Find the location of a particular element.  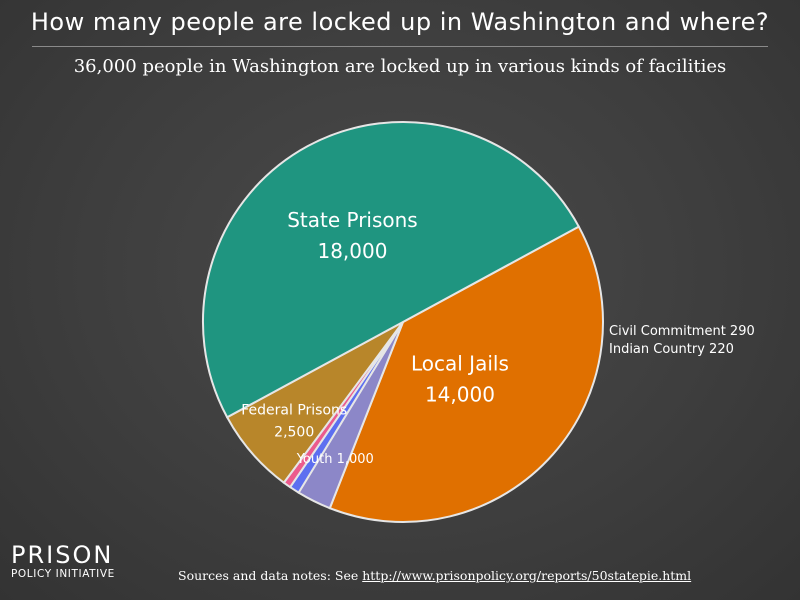

slice-value-federal-prisons: 2,500 is located at coordinates (294, 433).